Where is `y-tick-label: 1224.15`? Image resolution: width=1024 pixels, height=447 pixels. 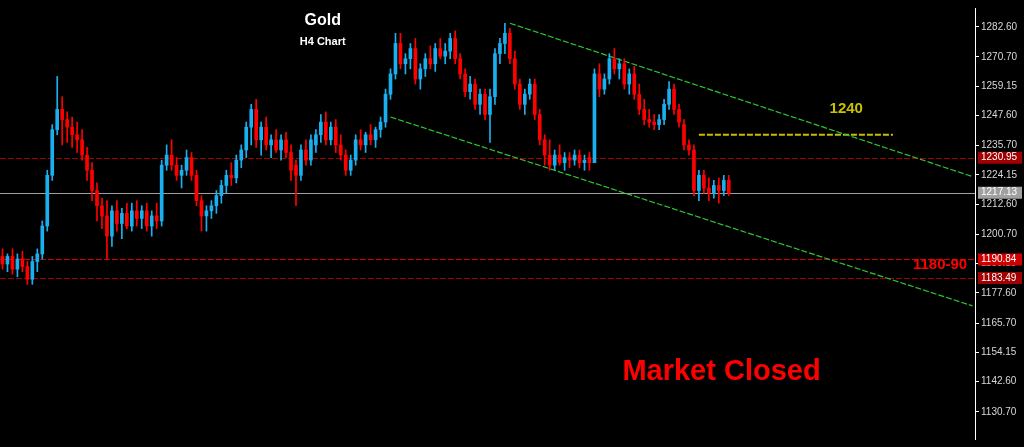
y-tick-label: 1224.15 is located at coordinates (999, 174).